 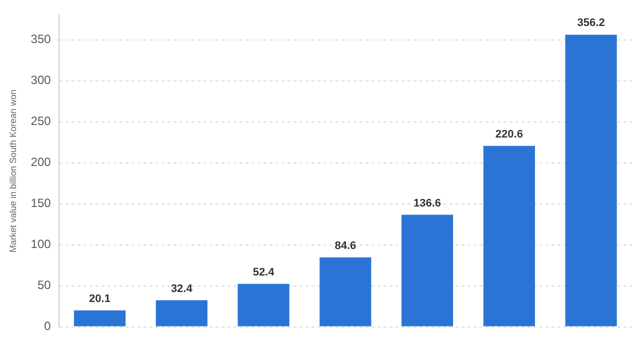 What do you see at coordinates (41, 121) in the screenshot?
I see `y-tick-label: 250` at bounding box center [41, 121].